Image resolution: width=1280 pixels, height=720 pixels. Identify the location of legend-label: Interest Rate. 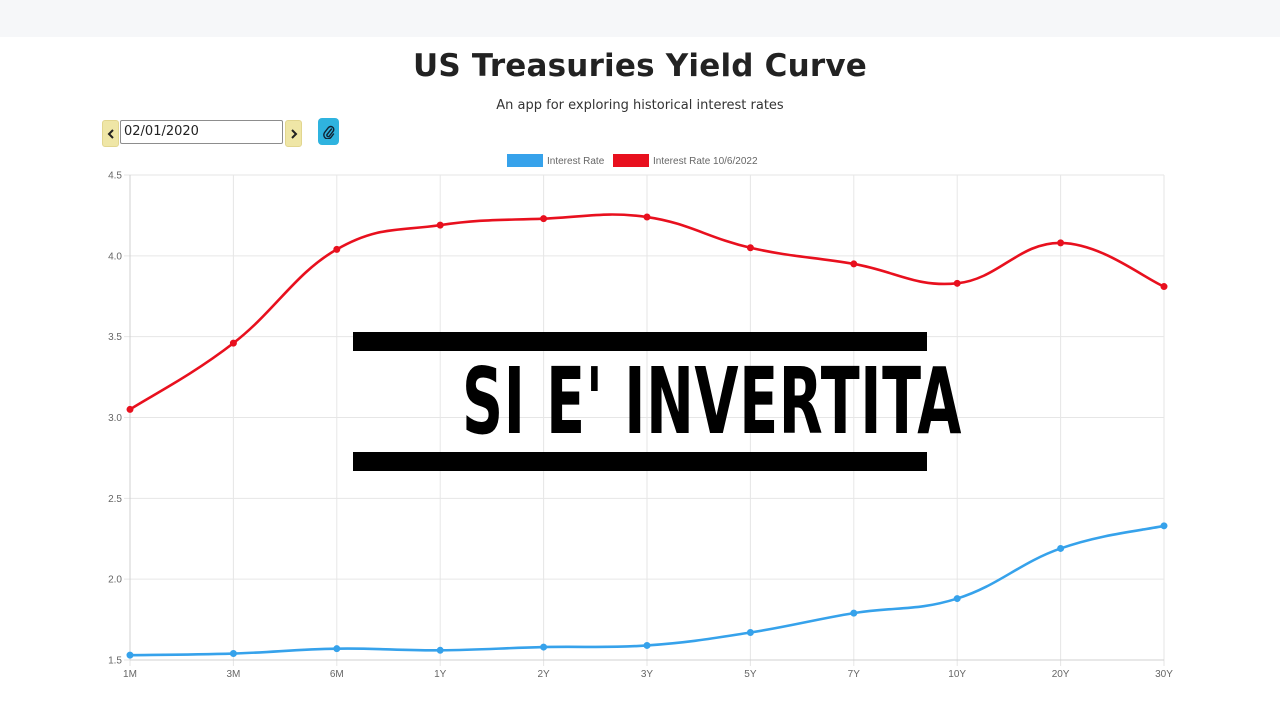
(576, 161).